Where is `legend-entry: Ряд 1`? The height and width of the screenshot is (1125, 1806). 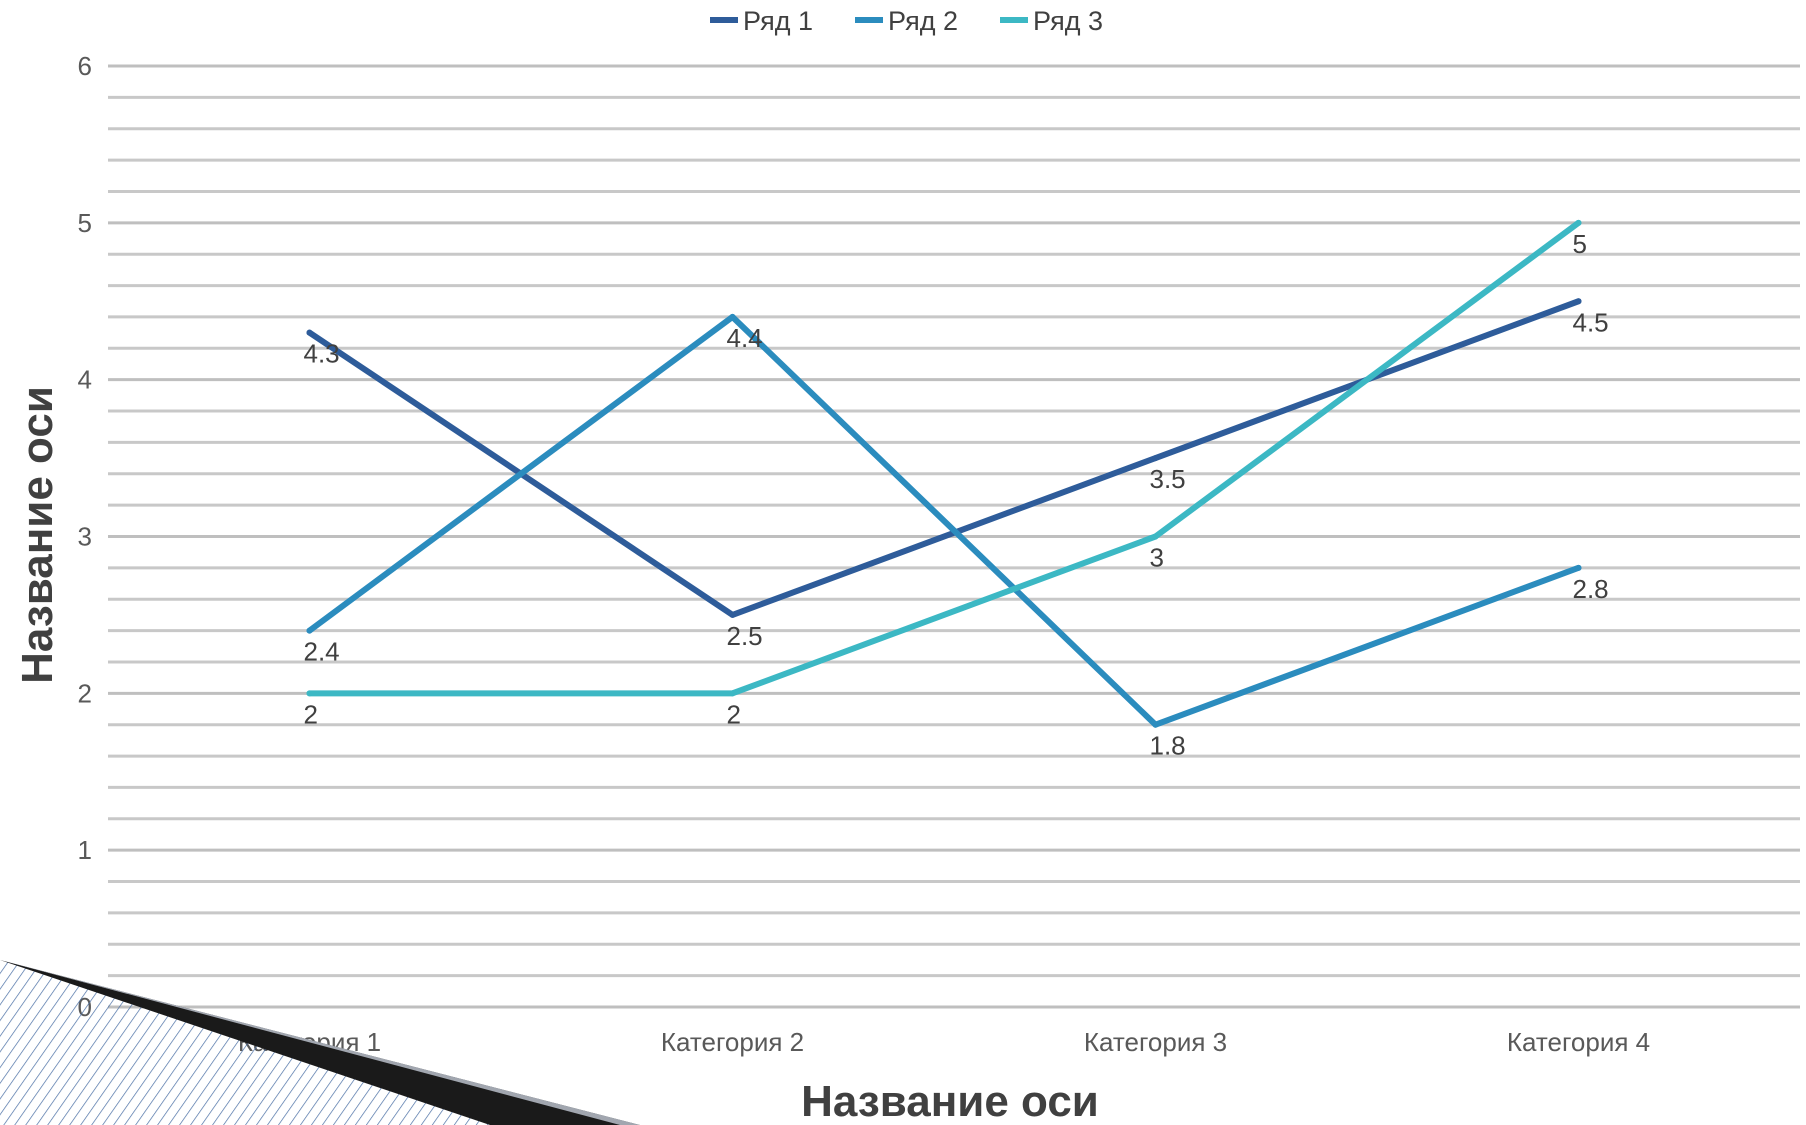
legend-entry: Ряд 1 is located at coordinates (778, 21).